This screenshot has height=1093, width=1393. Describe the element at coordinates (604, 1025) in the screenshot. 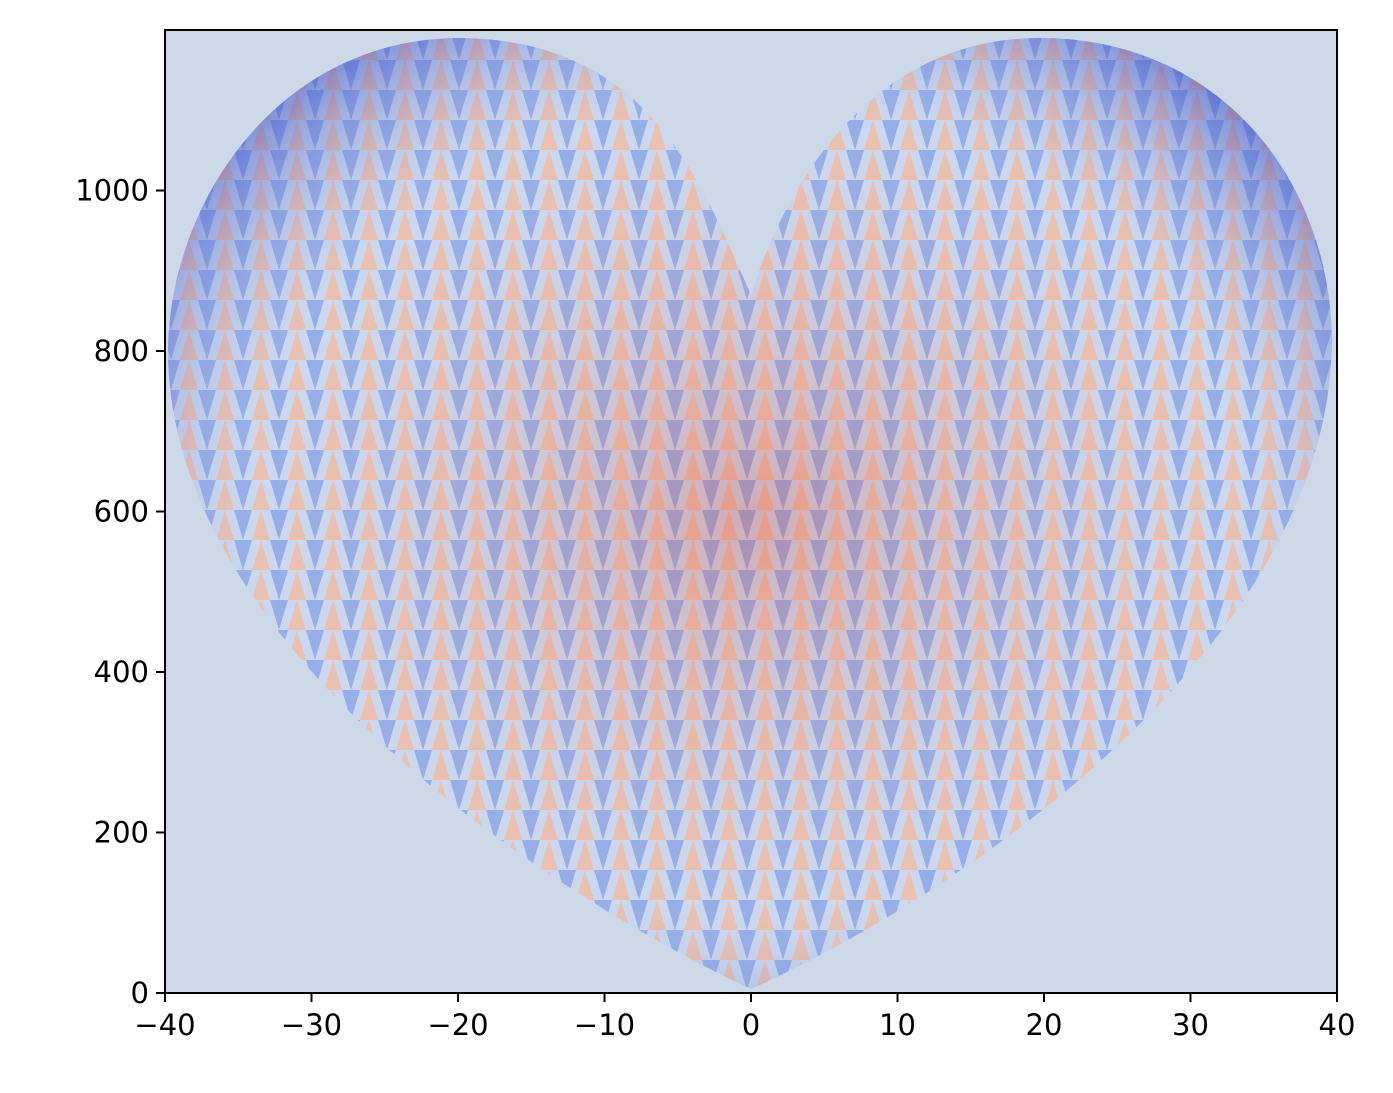

I see `x-tick-label: −10` at that location.